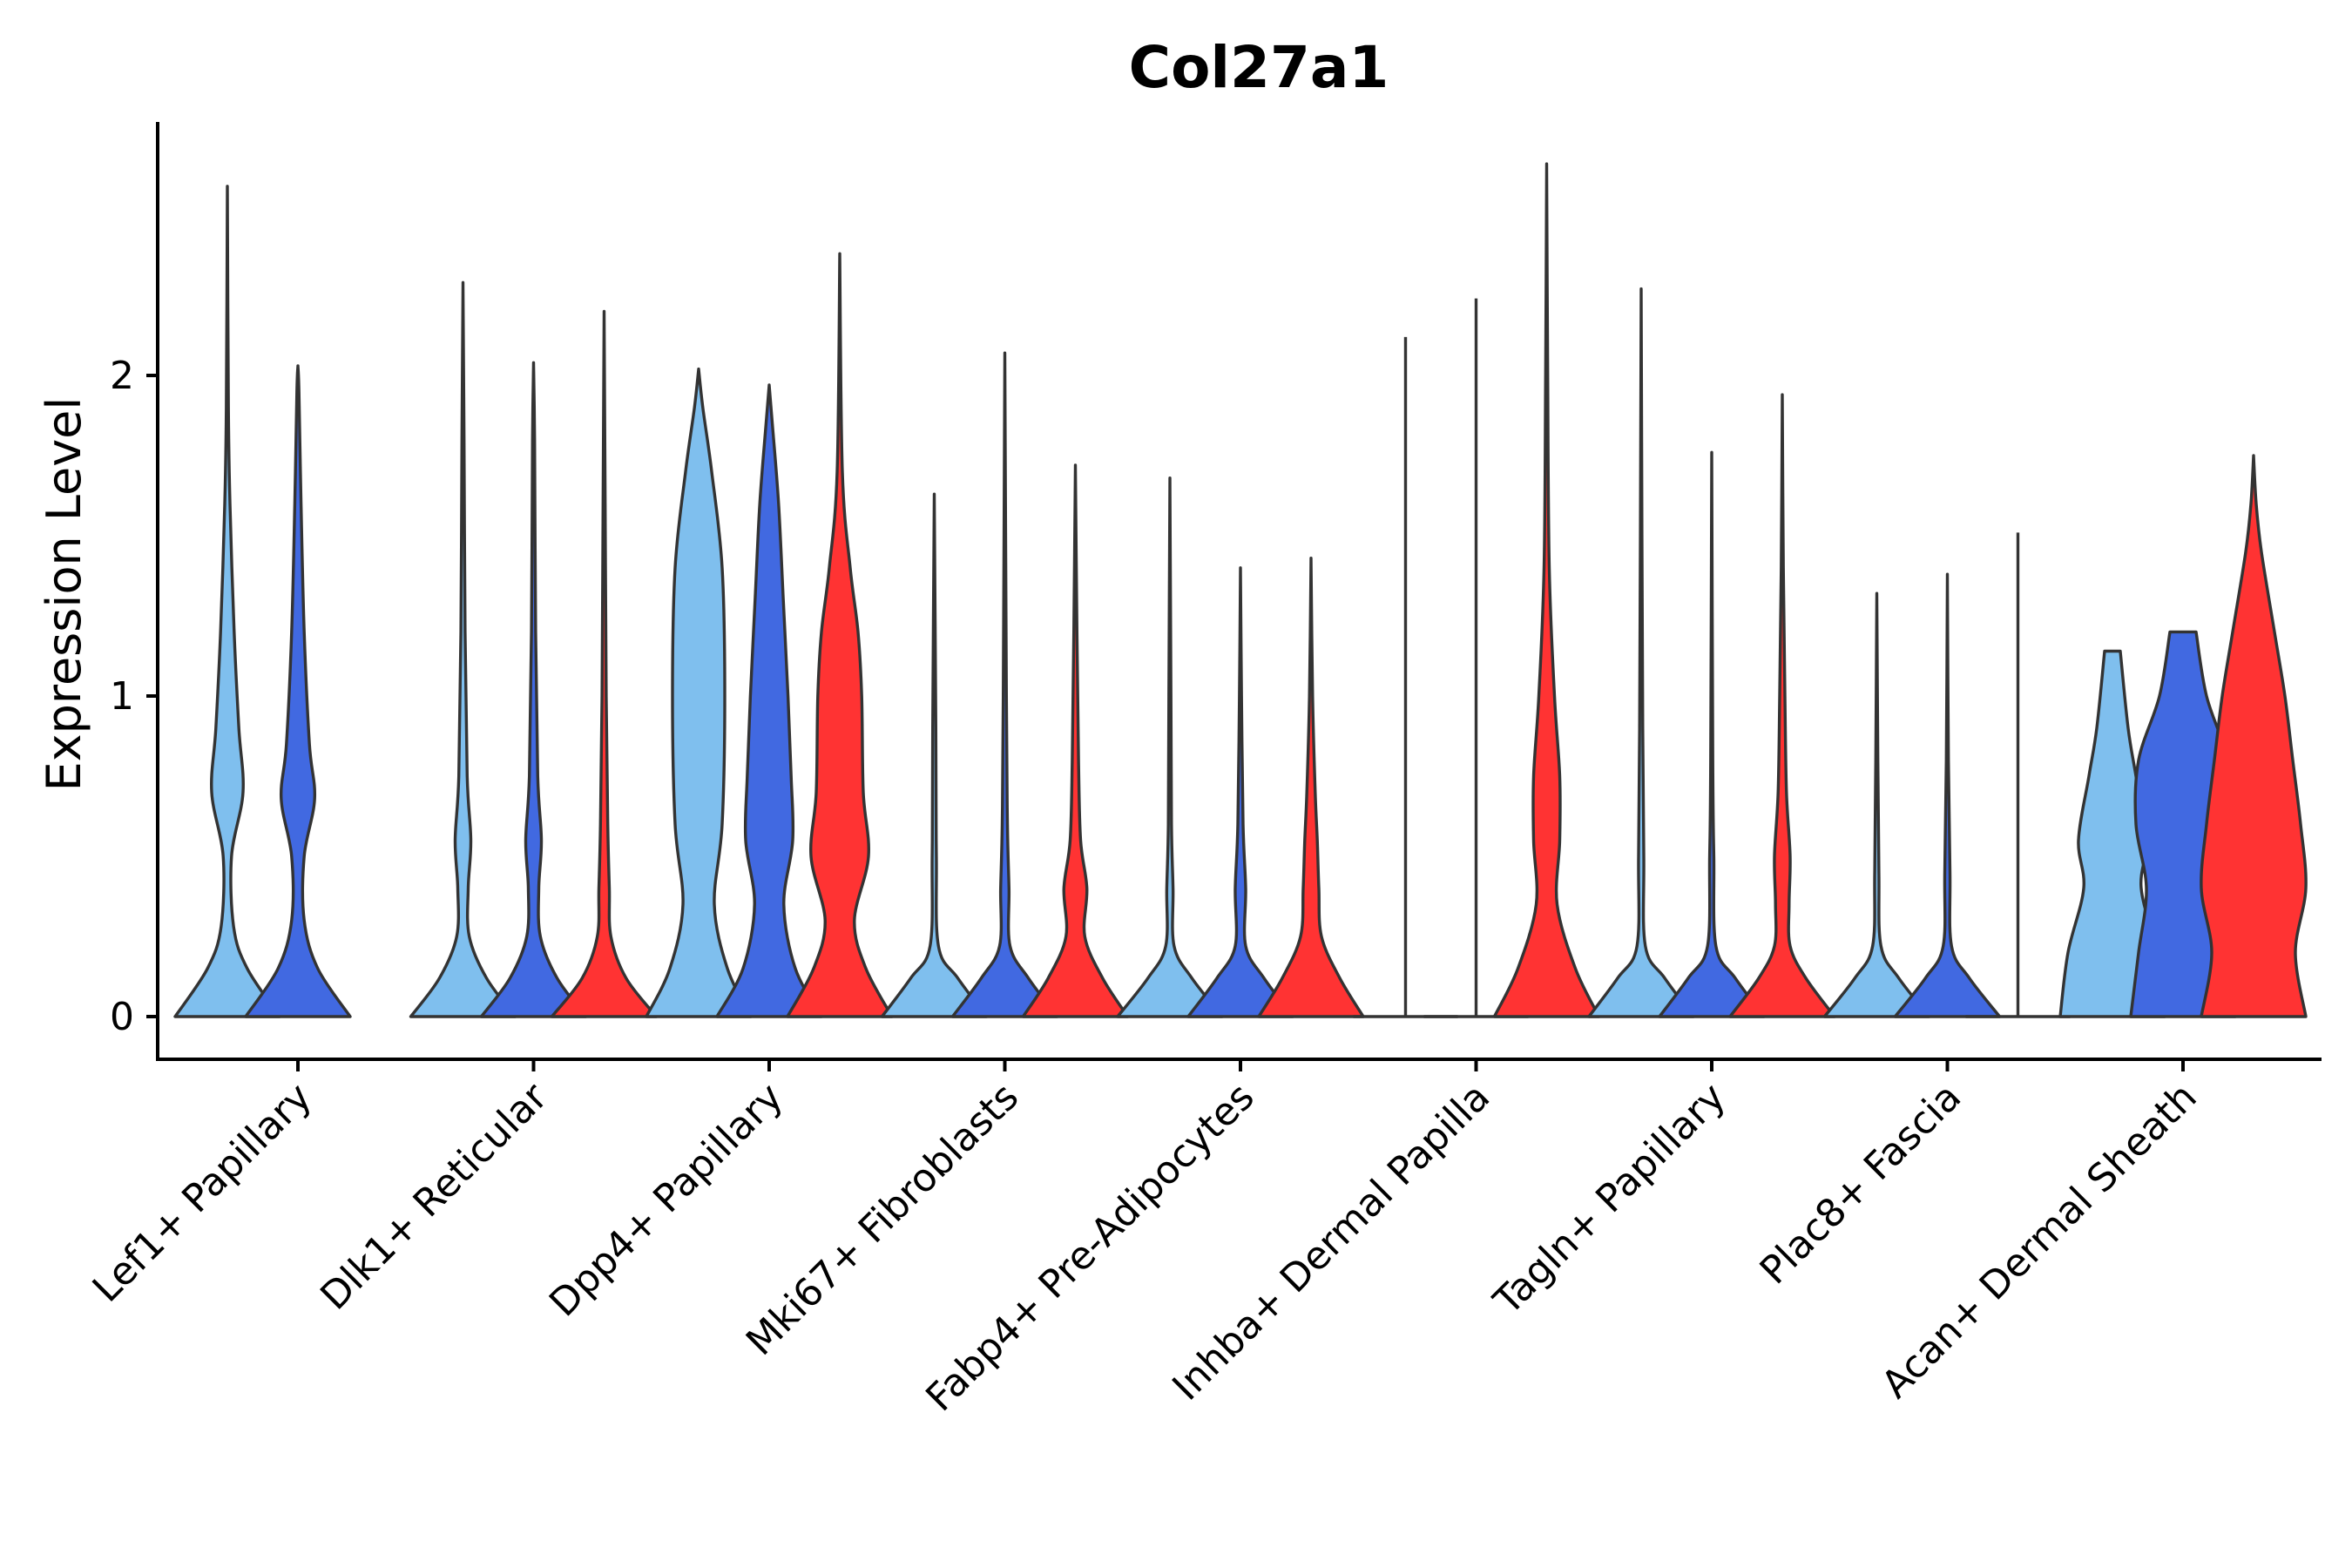 The width and height of the screenshot is (2352, 1568). I want to click on chart-title: Col27a1, so click(1259, 67).